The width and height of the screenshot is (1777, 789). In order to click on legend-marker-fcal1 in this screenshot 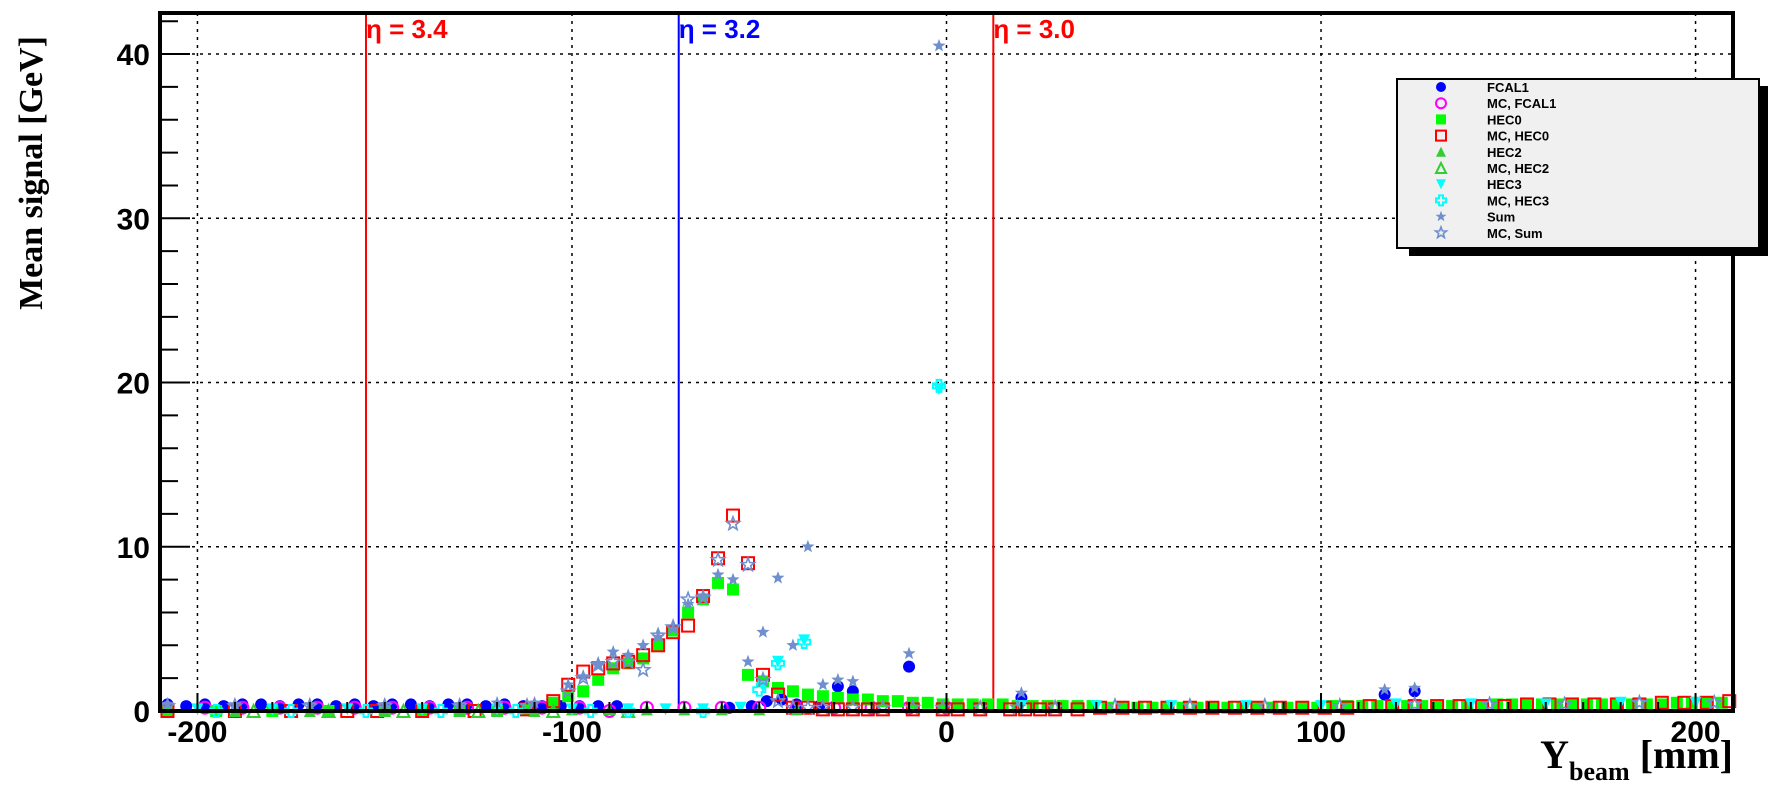, I will do `click(1441, 87)`.